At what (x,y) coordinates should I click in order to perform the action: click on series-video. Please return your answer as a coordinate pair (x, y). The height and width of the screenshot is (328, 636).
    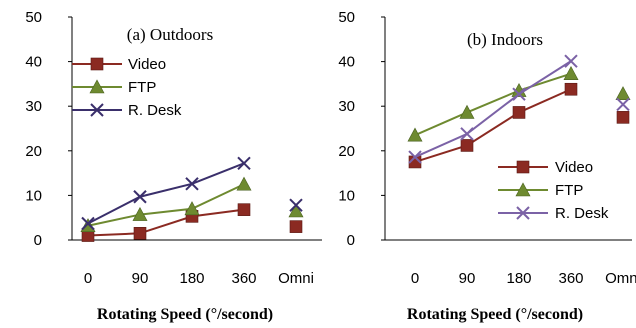
    Looking at the image, I should click on (192, 222).